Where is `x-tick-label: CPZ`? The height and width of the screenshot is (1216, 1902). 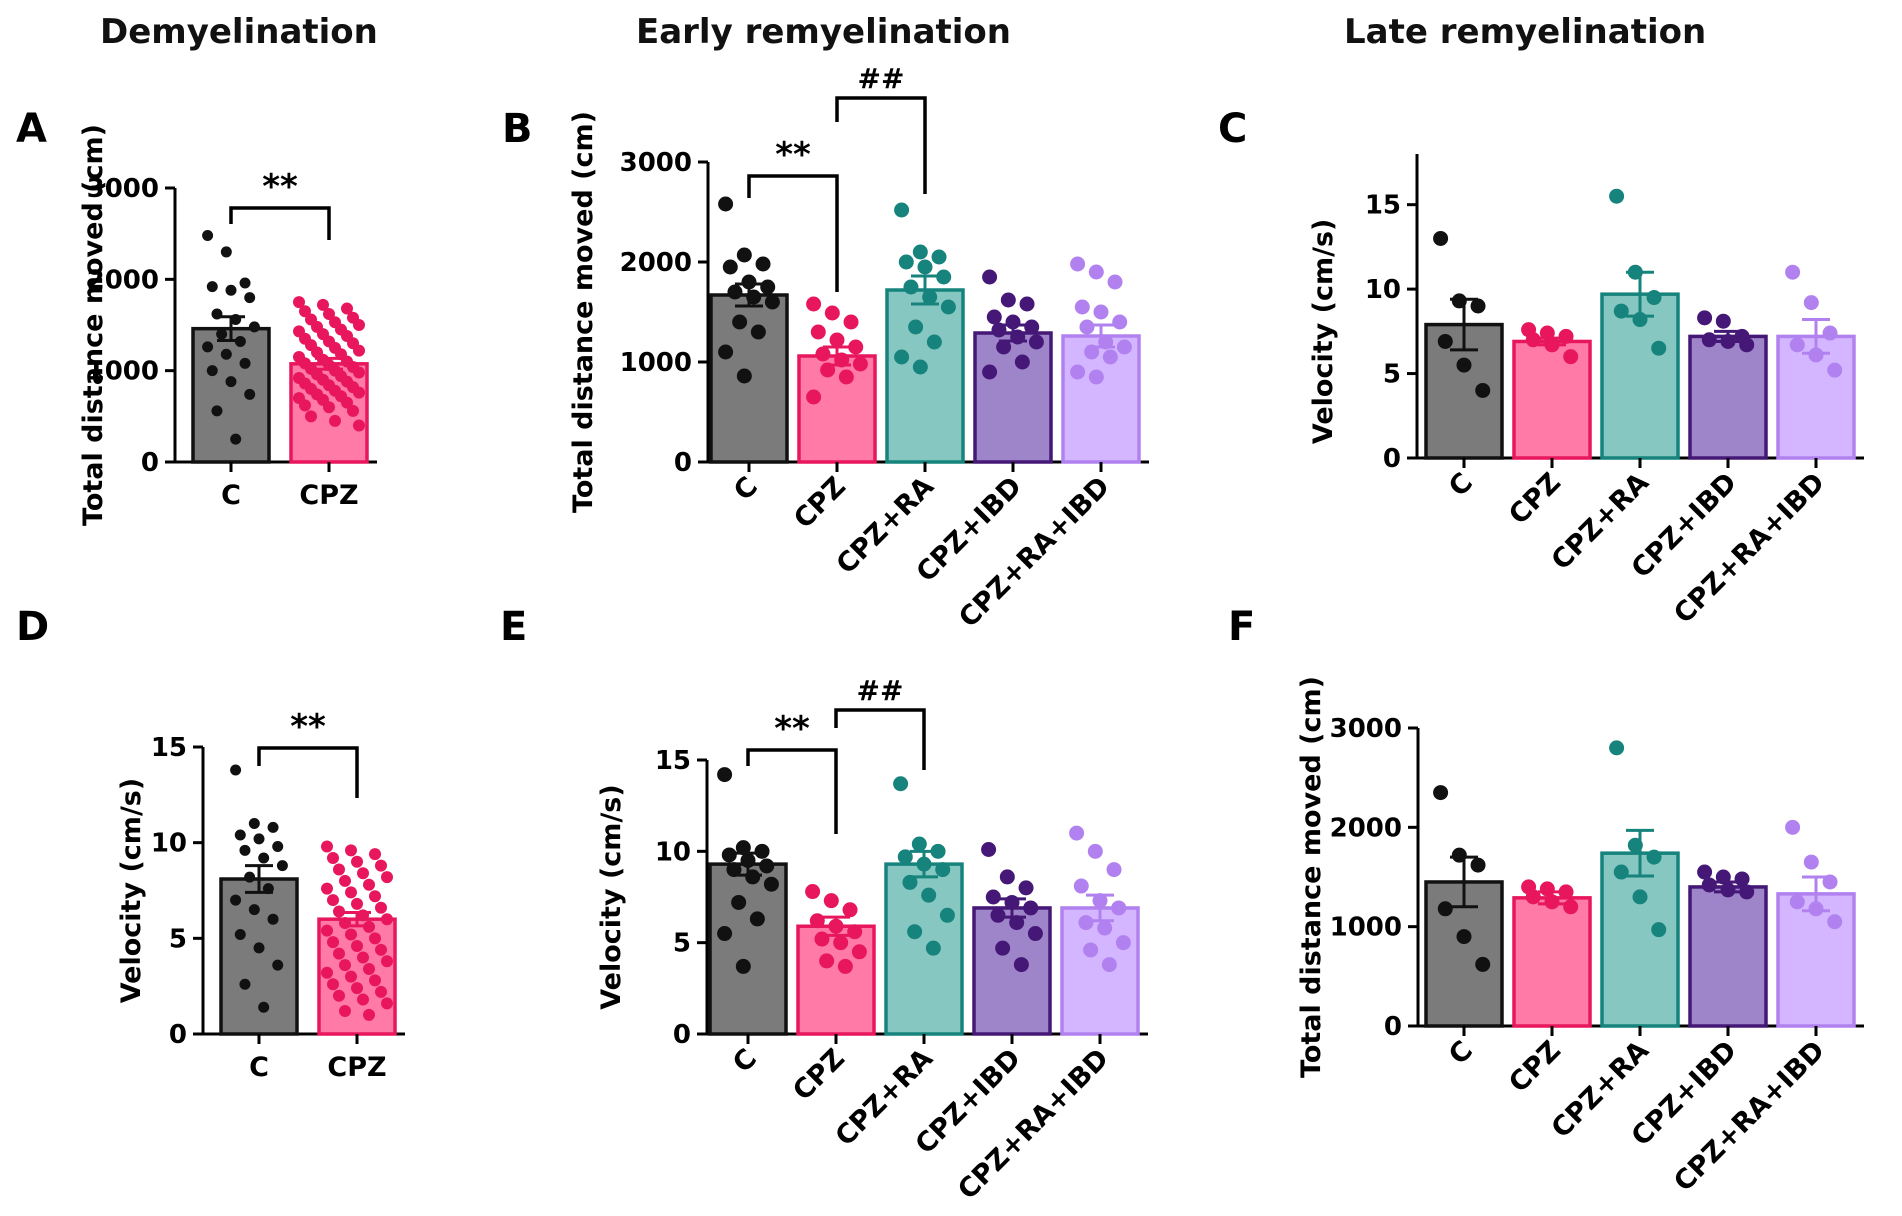 x-tick-label: CPZ is located at coordinates (328, 495).